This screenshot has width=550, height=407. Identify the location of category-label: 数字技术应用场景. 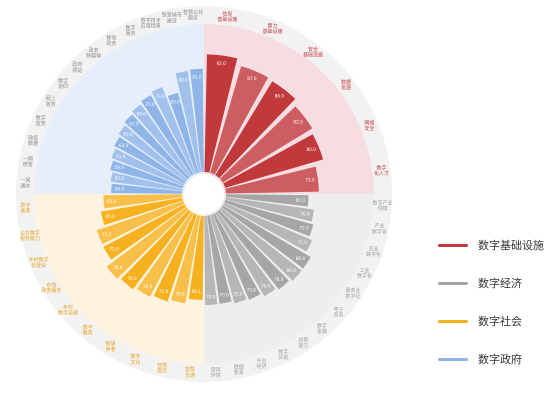
(151, 23).